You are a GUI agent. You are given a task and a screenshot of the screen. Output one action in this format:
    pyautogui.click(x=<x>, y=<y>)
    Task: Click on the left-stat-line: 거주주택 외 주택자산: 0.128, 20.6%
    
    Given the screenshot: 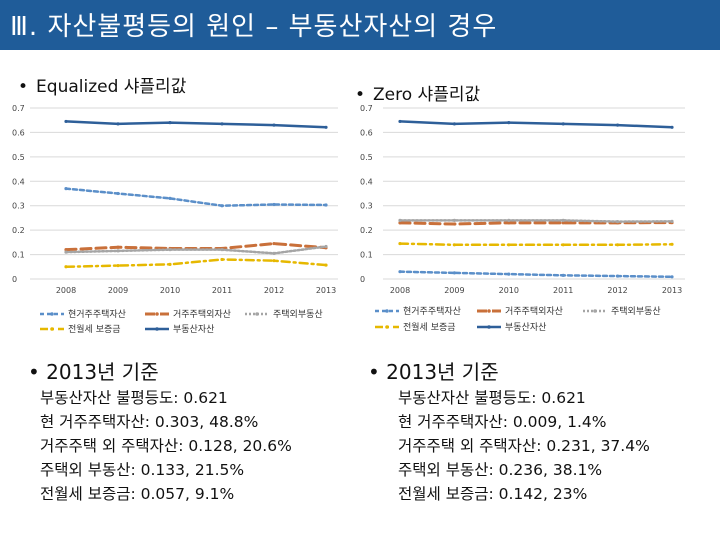 What is the action you would take?
    pyautogui.click(x=166, y=446)
    